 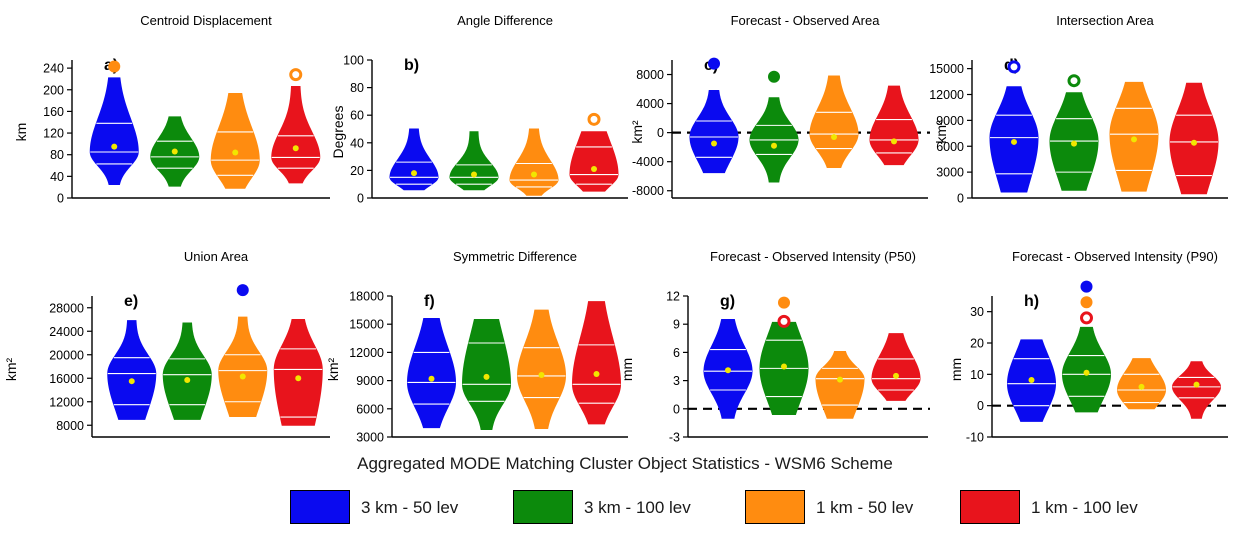 What do you see at coordinates (53, 69) in the screenshot?
I see `y-tick-label: 240` at bounding box center [53, 69].